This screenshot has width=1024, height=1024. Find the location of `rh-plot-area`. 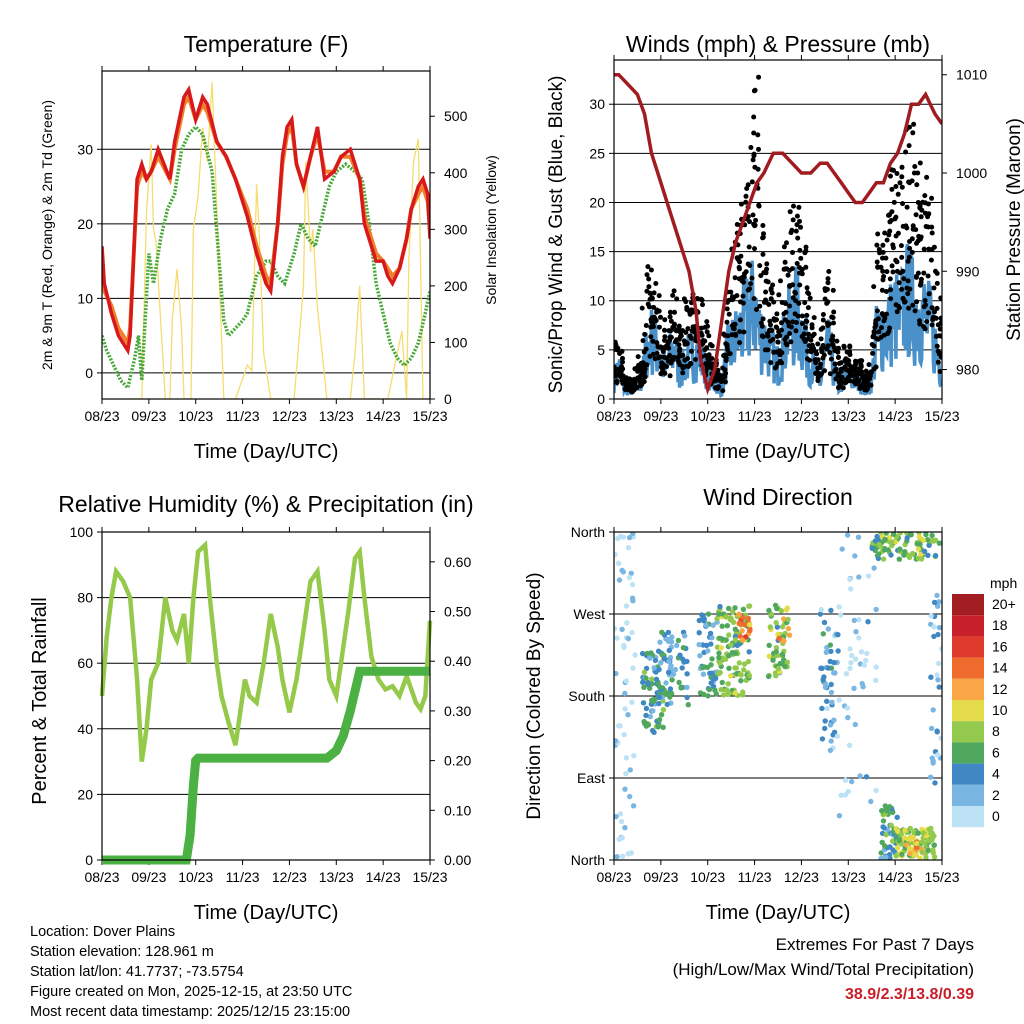

rh-plot-area is located at coordinates (266, 702).